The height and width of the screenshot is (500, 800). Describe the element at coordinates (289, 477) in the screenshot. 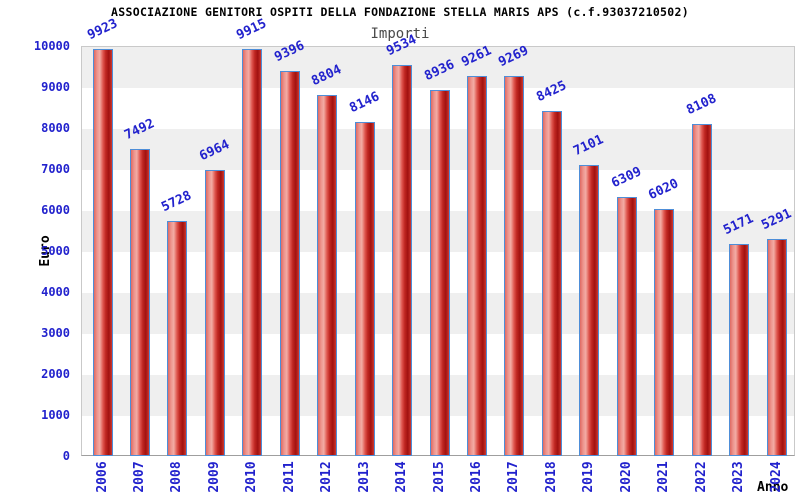

I see `x-tick-label: 2011` at that location.